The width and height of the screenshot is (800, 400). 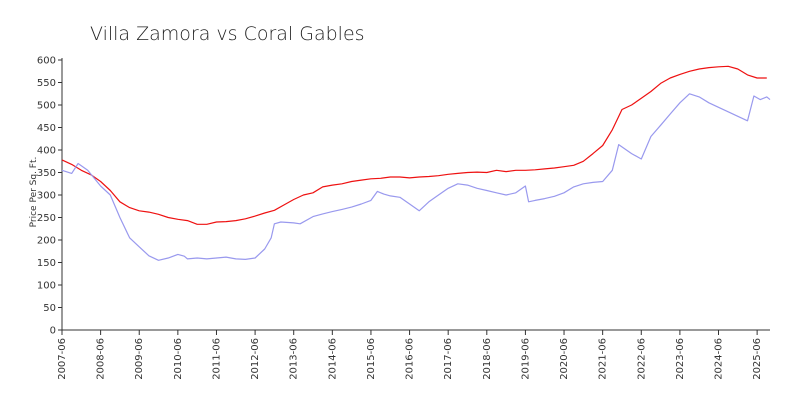 I want to click on x-tick-label: 2015-06, so click(x=371, y=359).